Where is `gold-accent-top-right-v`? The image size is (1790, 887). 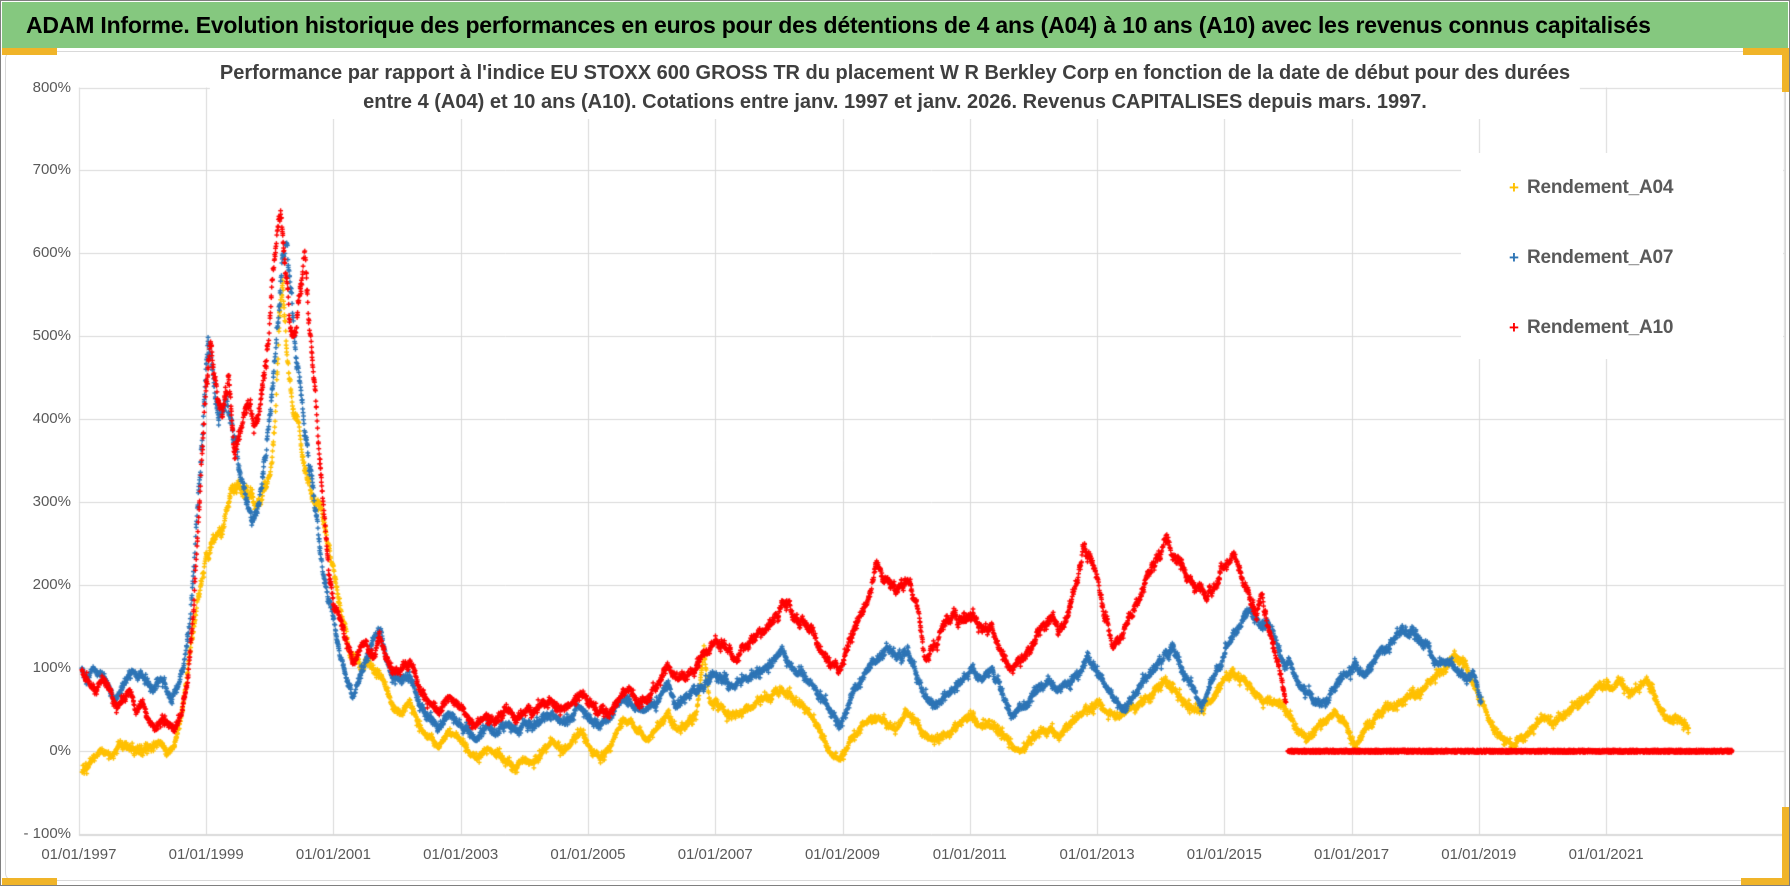 gold-accent-top-right-v is located at coordinates (1785, 70).